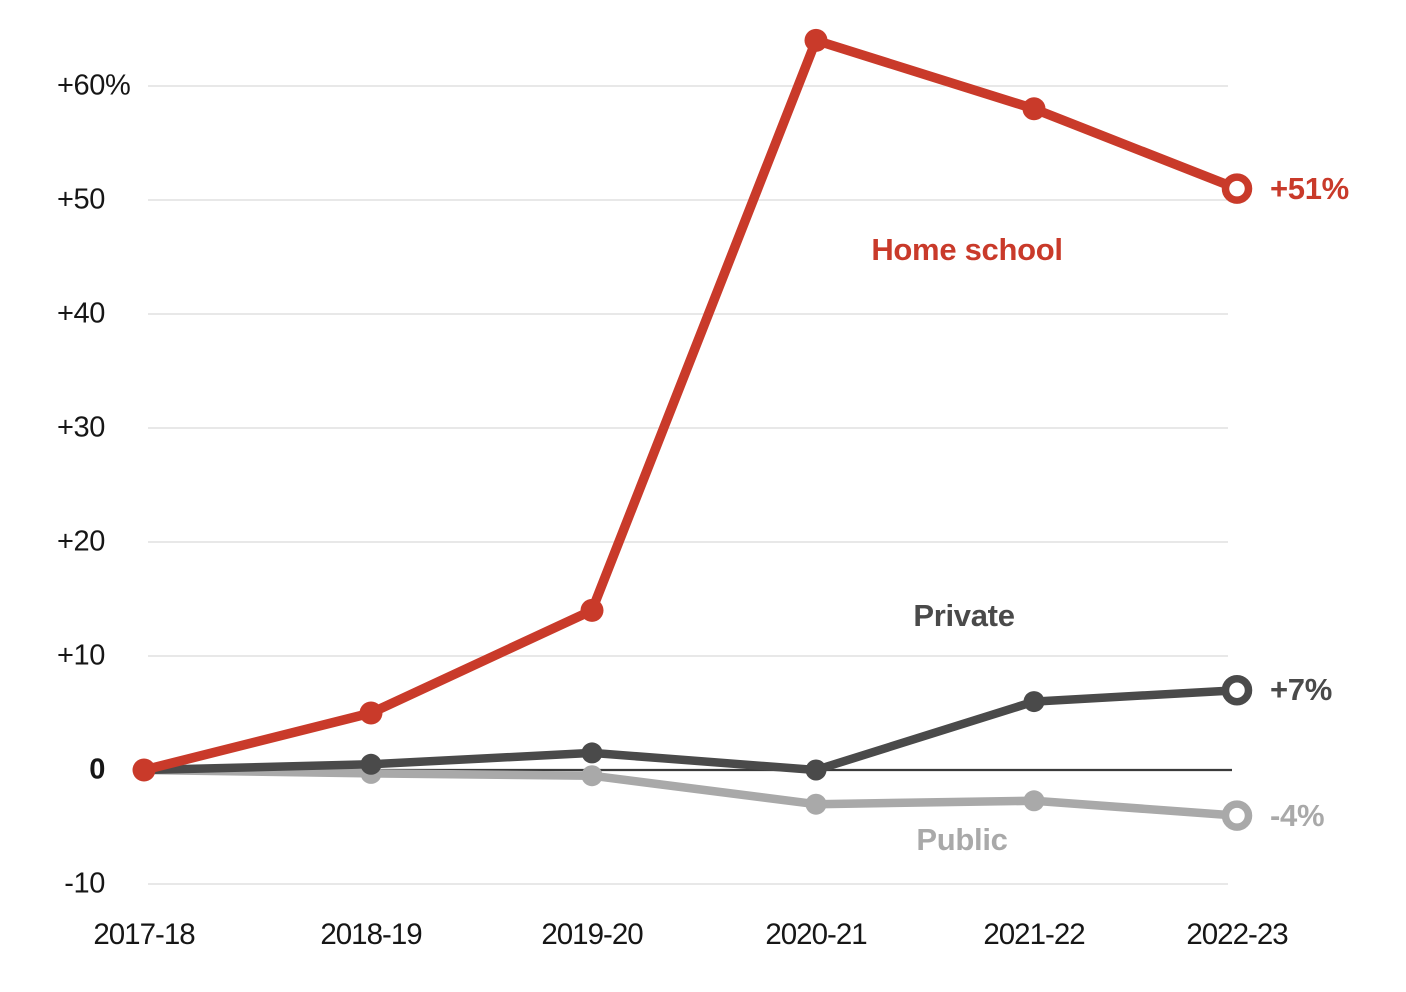  I want to click on y-tick-label: +20, so click(81, 541).